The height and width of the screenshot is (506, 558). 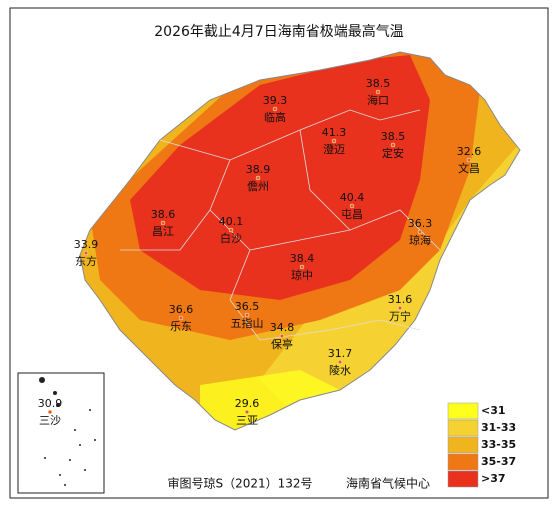 I want to click on station-name: 万宁, so click(x=400, y=316).